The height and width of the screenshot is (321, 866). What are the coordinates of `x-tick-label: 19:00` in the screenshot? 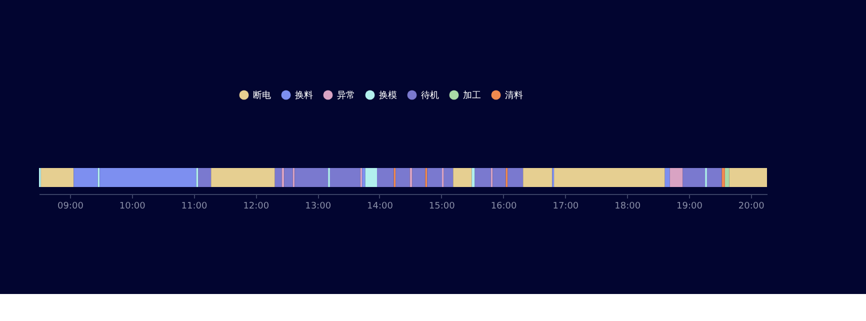 It's located at (689, 207).